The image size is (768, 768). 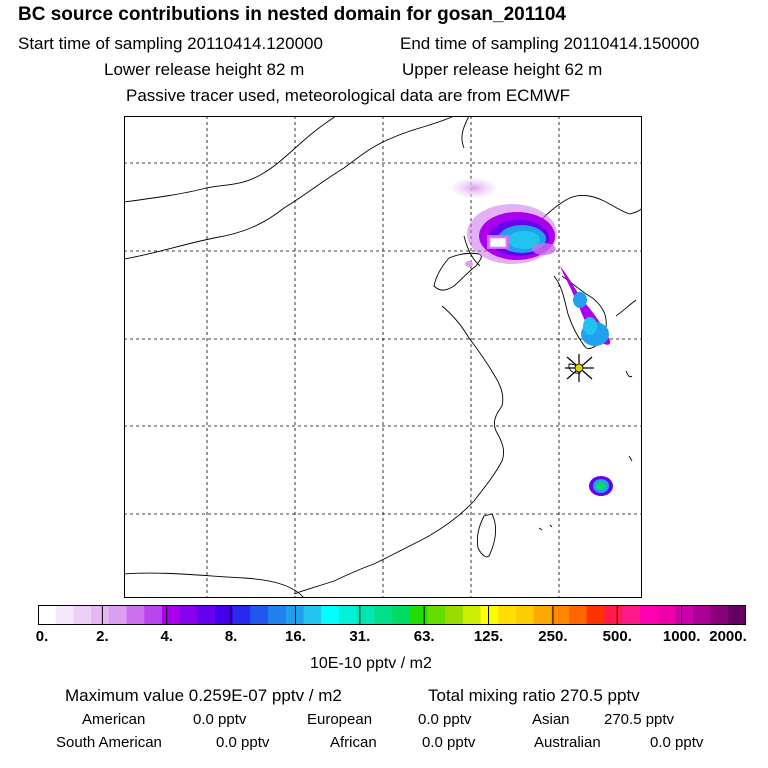 I want to click on max-value: Maximum value 0.259E-07 pptv / m2, so click(x=203, y=695).